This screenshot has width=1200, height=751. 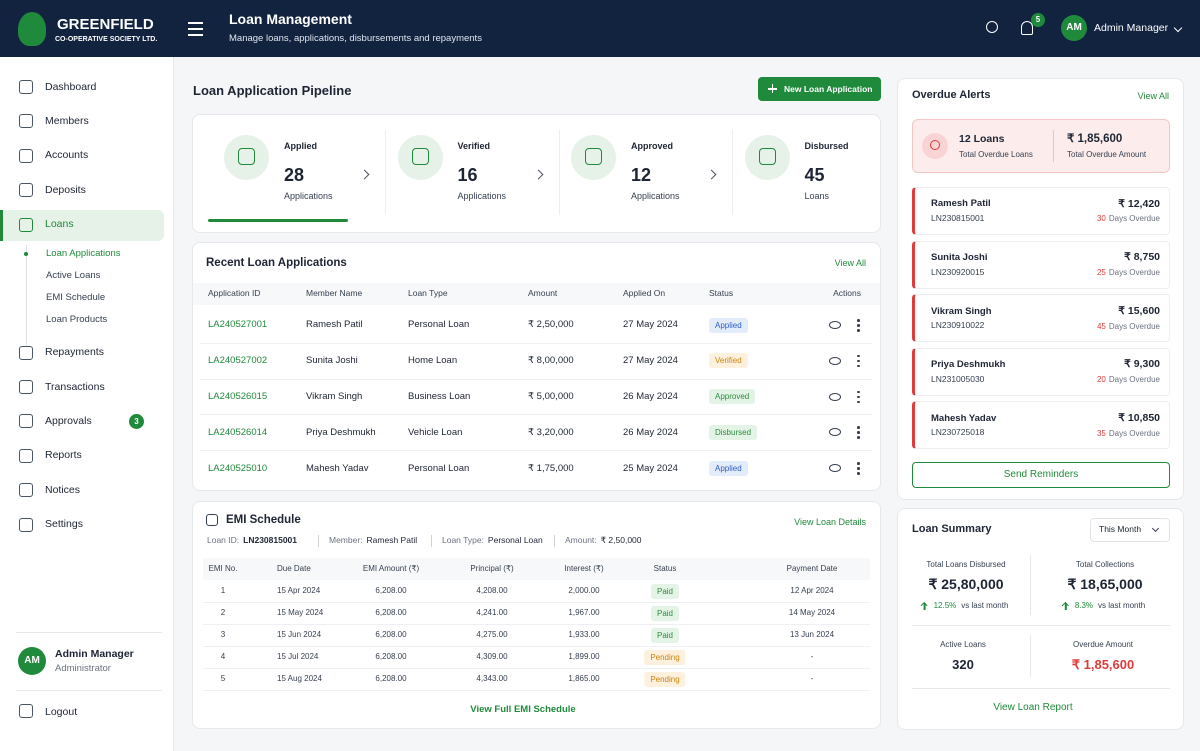 What do you see at coordinates (584, 679) in the screenshot?
I see `emi-cell: 1,865.00` at bounding box center [584, 679].